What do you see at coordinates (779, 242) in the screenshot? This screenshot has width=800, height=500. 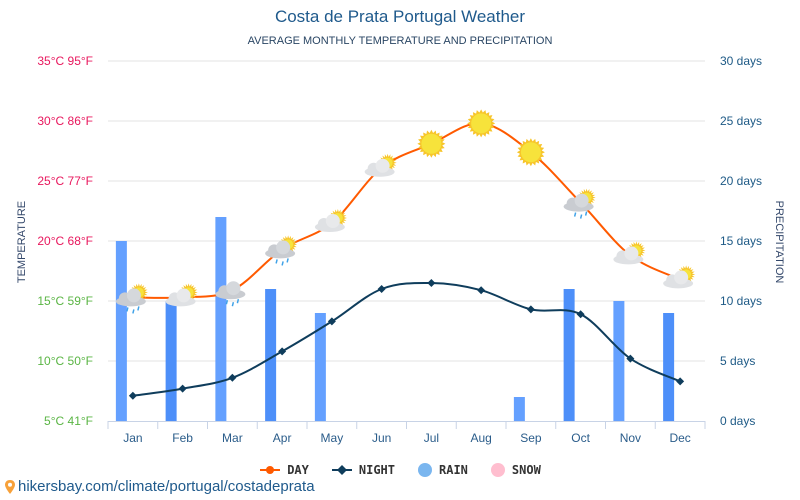 I see `right-axis-title: PRECIPITATION` at bounding box center [779, 242].